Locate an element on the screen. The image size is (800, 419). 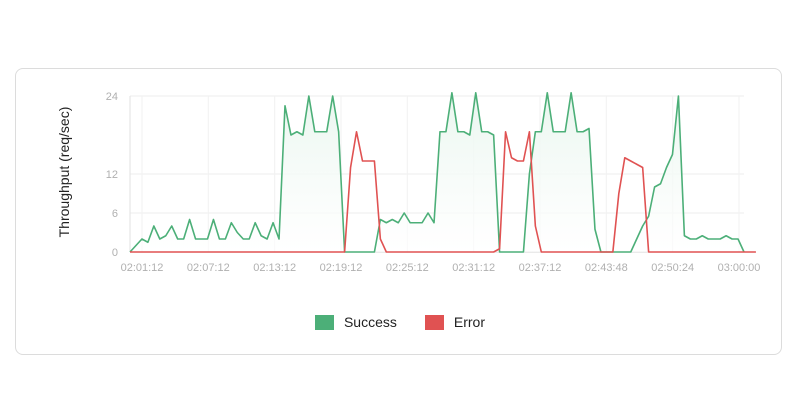
x-tick-label: 02:19:12 is located at coordinates (341, 268).